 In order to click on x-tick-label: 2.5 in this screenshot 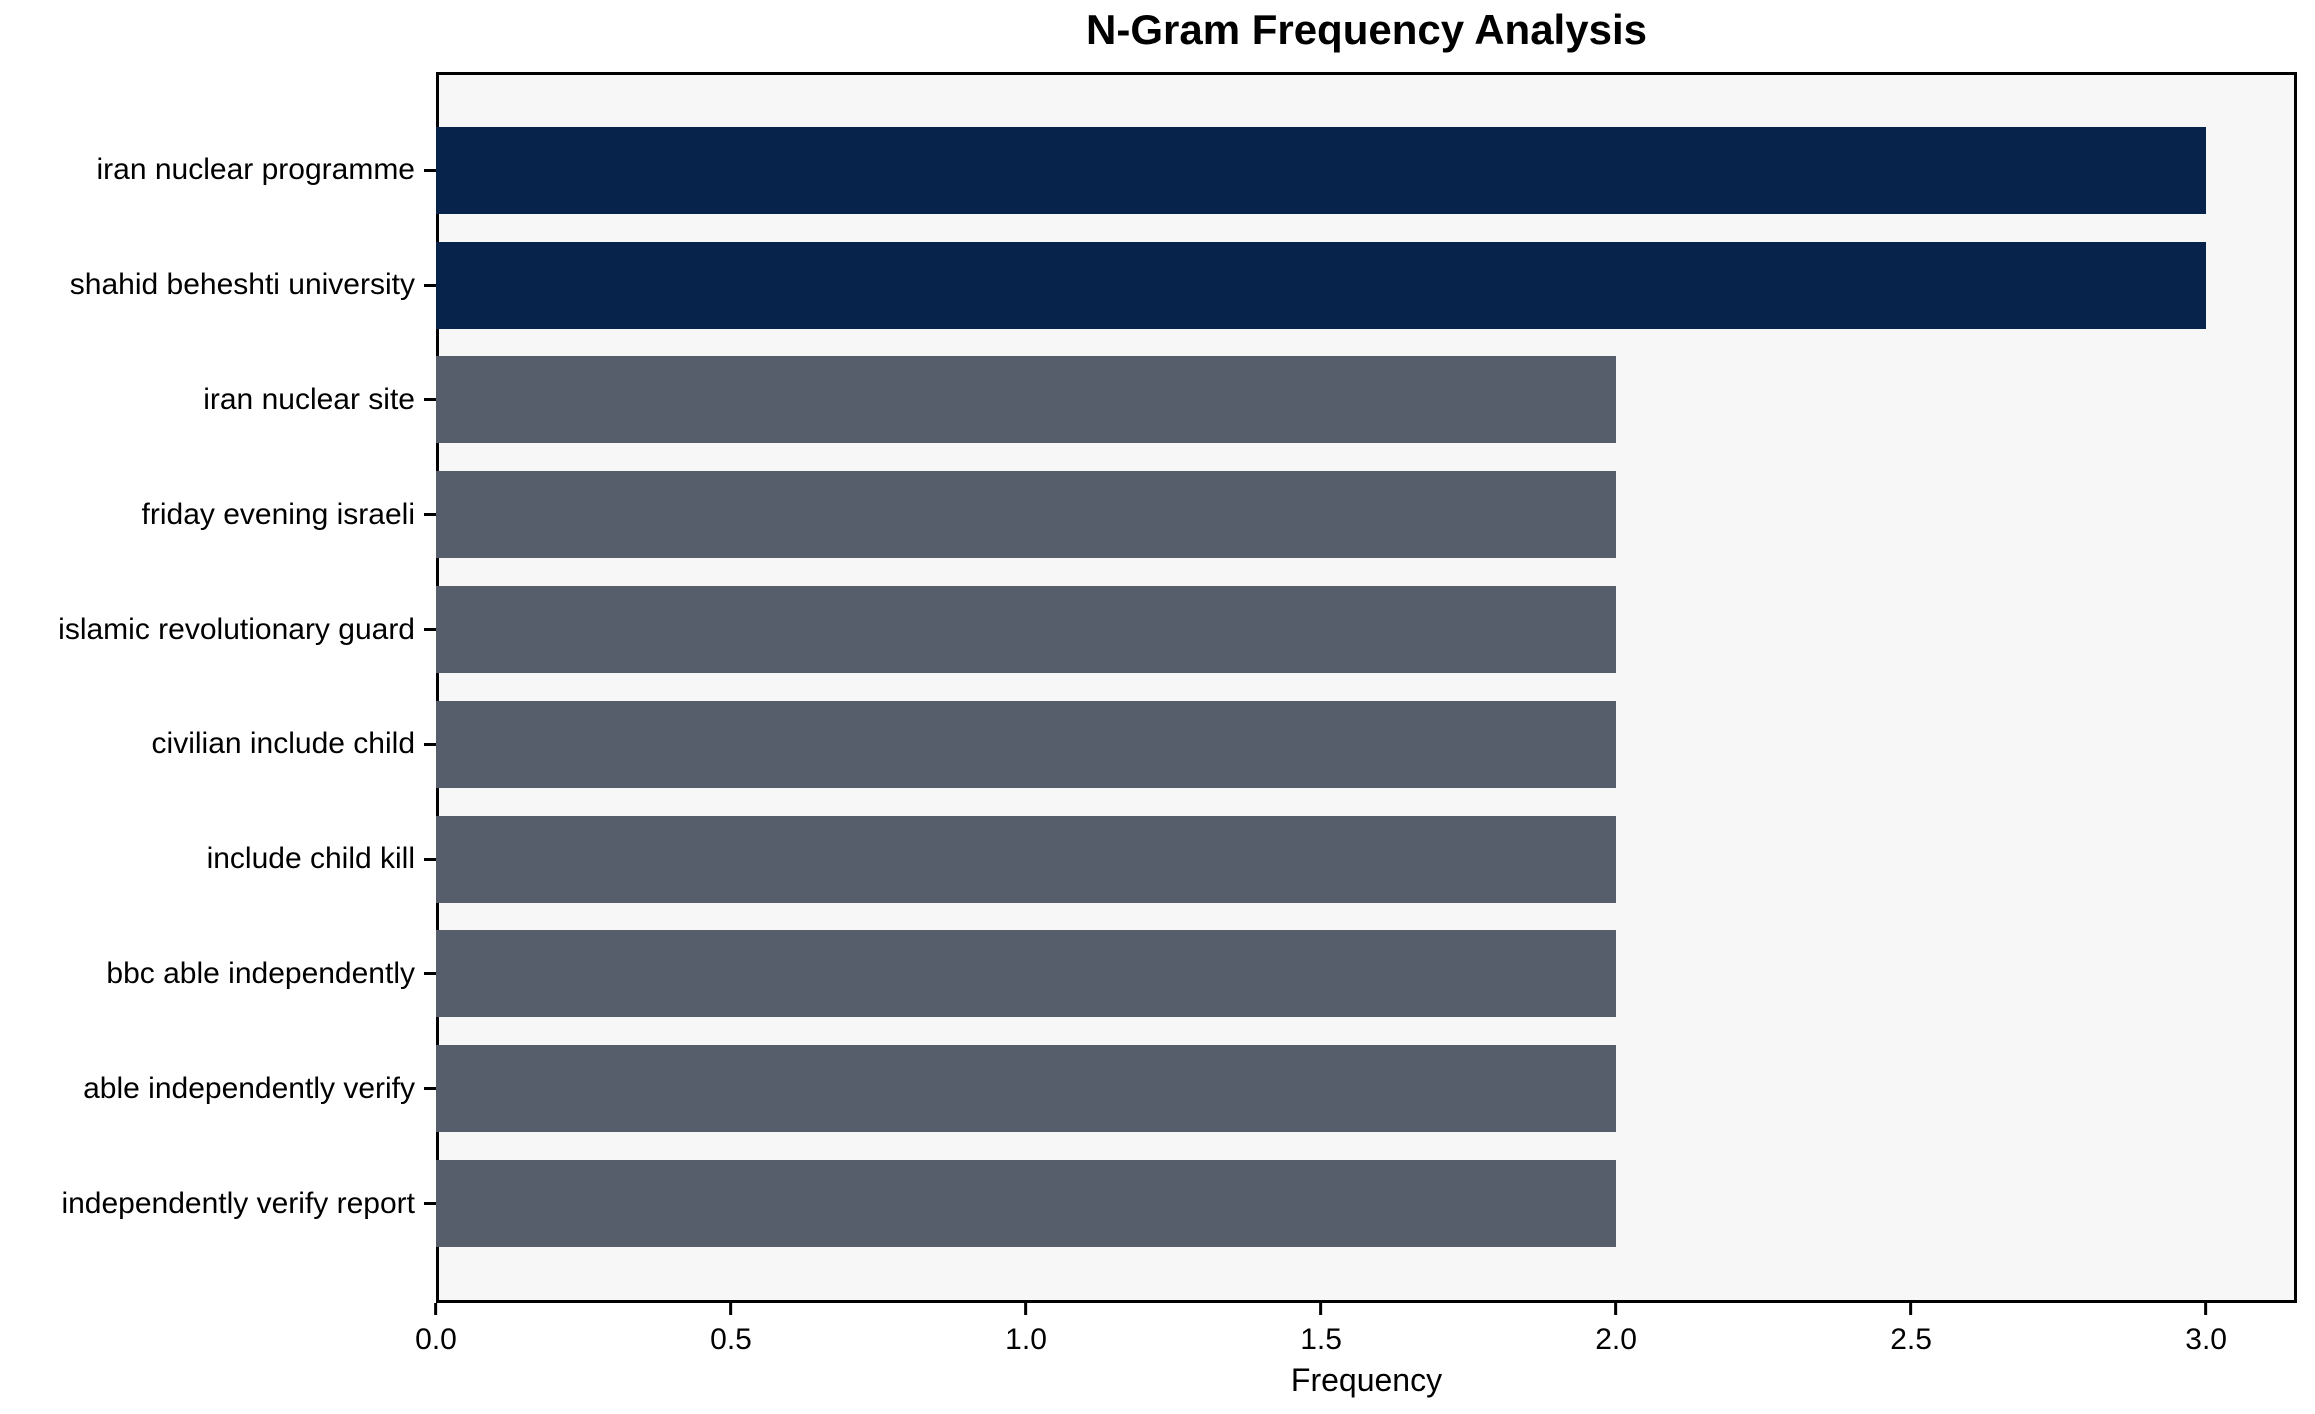, I will do `click(1911, 1339)`.